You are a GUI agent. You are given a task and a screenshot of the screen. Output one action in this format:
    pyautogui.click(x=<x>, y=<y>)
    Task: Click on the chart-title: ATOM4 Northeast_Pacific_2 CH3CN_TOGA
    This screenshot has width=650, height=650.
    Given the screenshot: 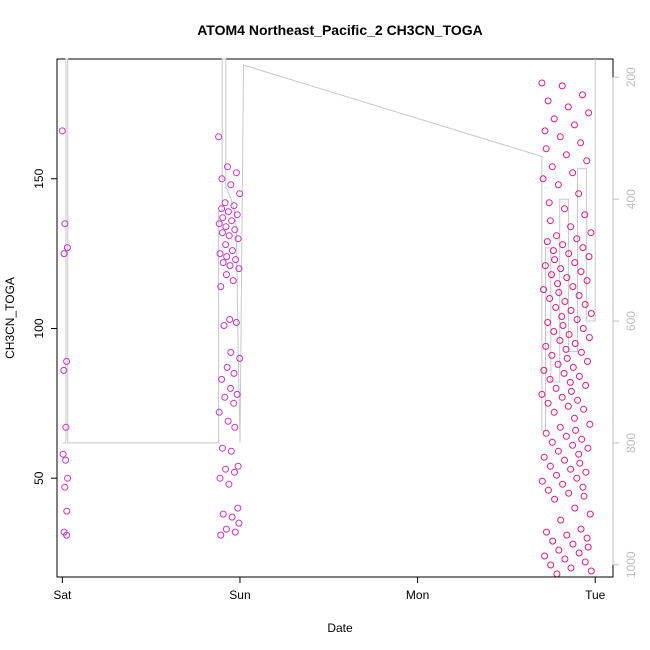 What is the action you would take?
    pyautogui.click(x=340, y=30)
    